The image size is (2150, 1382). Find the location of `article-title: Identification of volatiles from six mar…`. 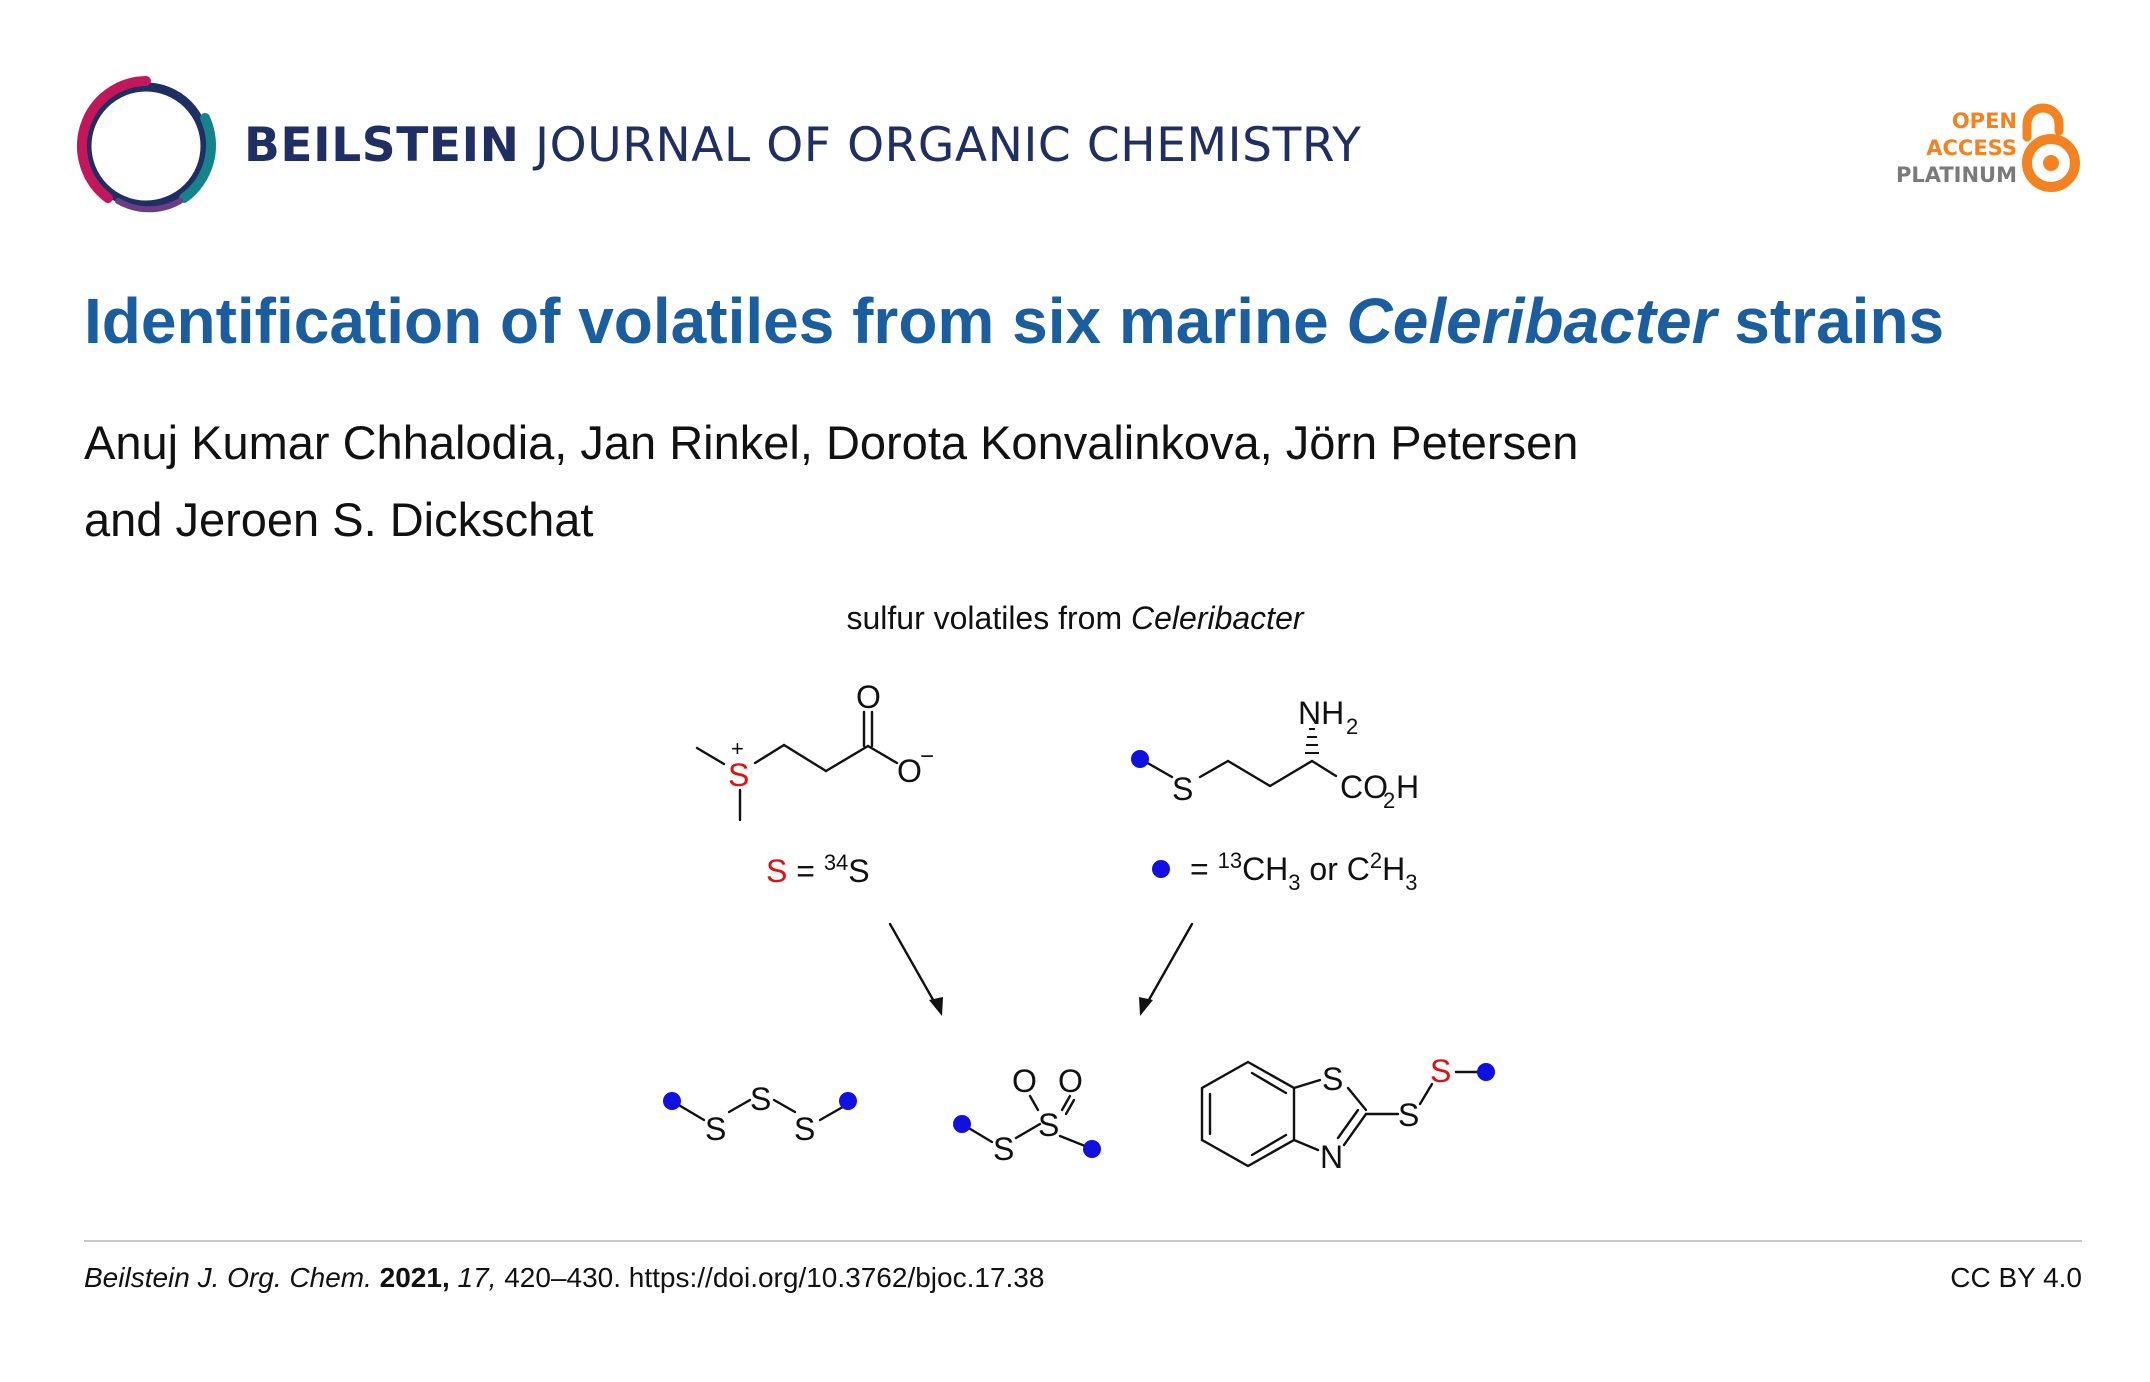

article-title: Identification of volatiles from six mar… is located at coordinates (1014, 321).